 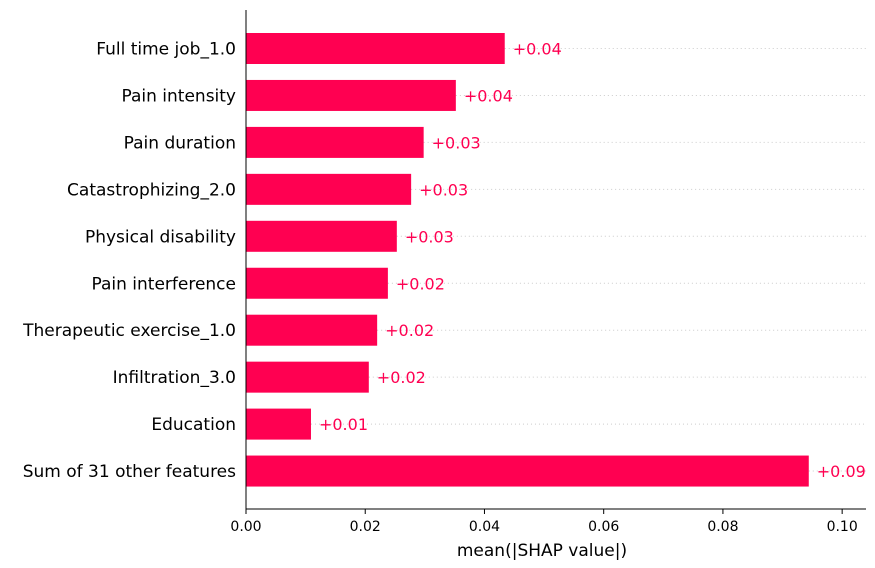 What do you see at coordinates (365, 527) in the screenshot?
I see `x-tick-label: 0.02` at bounding box center [365, 527].